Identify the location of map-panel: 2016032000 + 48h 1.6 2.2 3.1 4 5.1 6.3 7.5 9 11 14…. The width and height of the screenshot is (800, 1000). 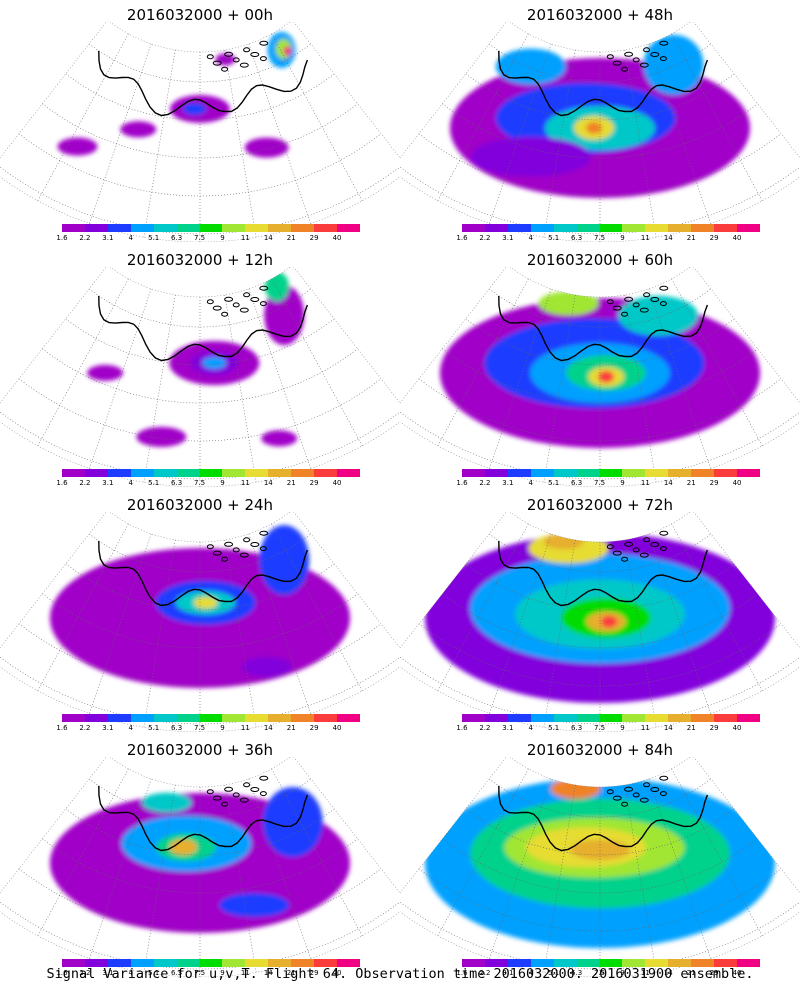
(600, 122).